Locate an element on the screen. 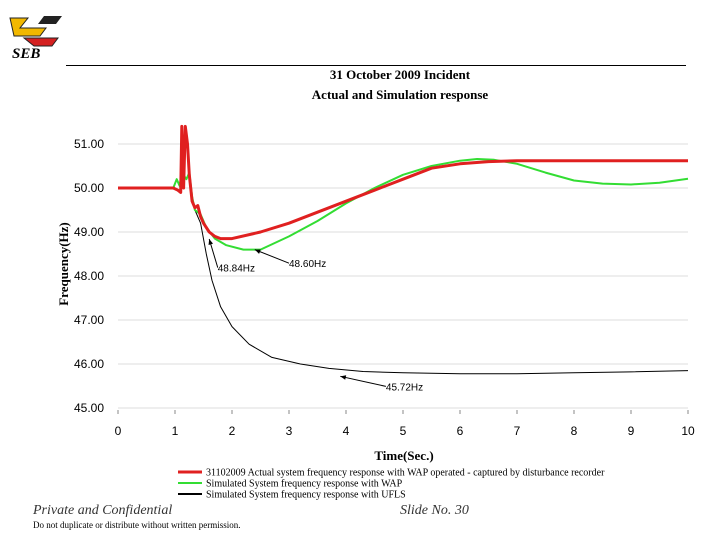 The width and height of the screenshot is (720, 540). x-tick-label: 4 is located at coordinates (346, 431).